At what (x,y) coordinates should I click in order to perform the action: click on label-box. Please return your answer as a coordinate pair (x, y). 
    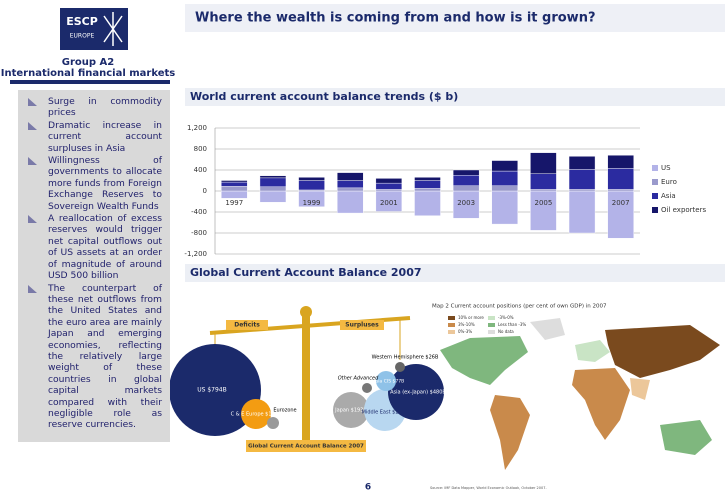
    Looking at the image, I should click on (247, 325).